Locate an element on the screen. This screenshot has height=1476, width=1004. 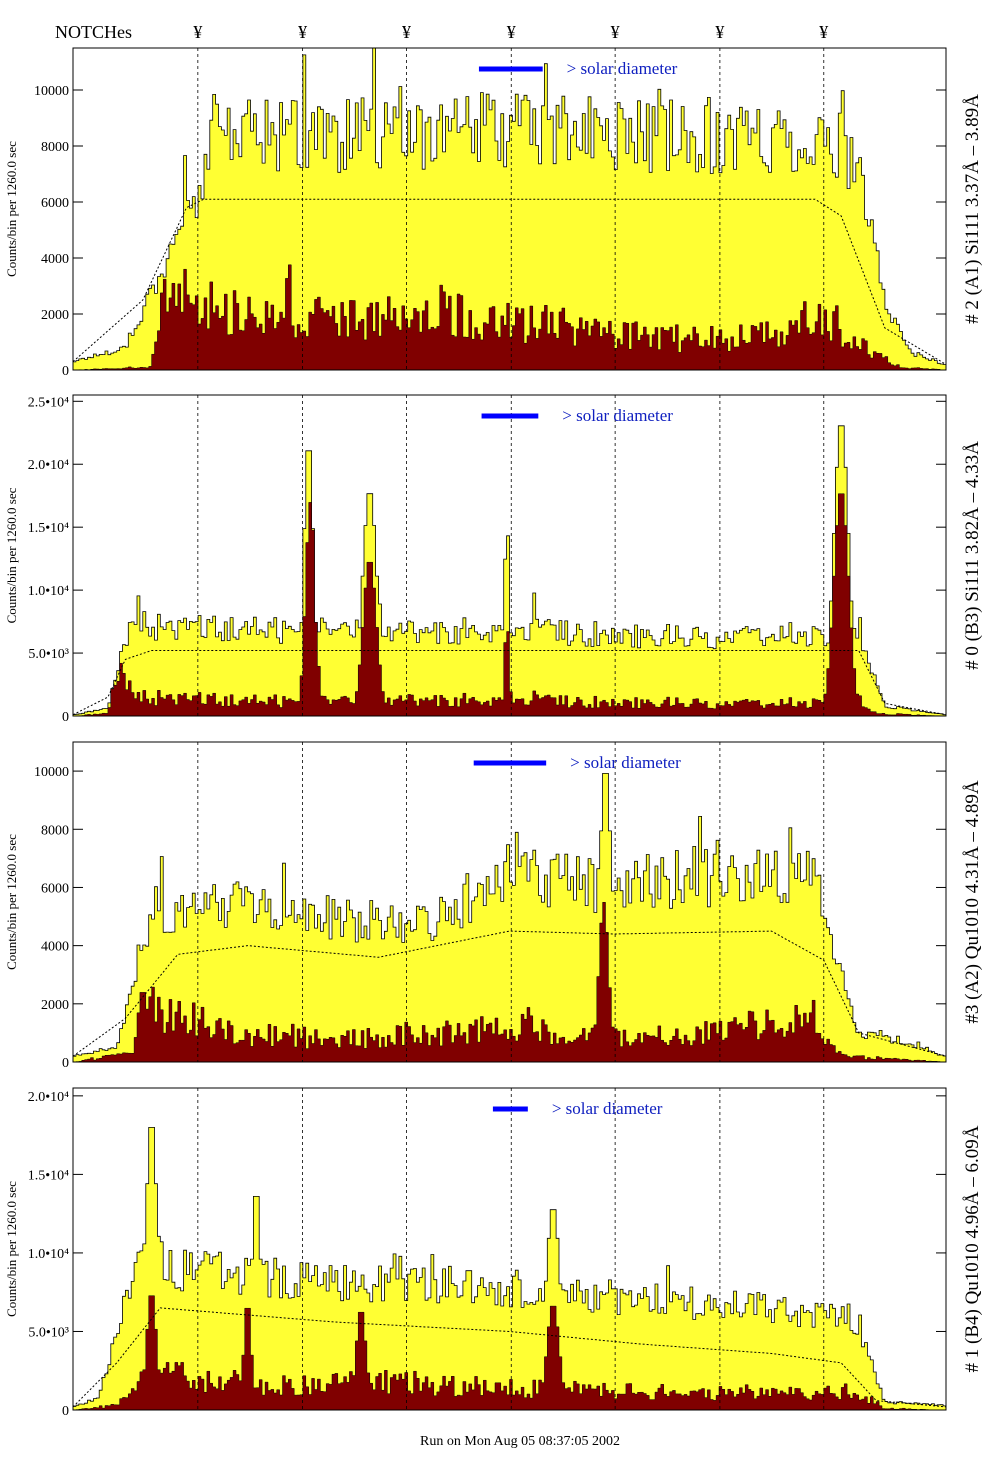
panel-title: # 2 (A1) Si111 3.37Å – 3.89Å is located at coordinates (972, 209).